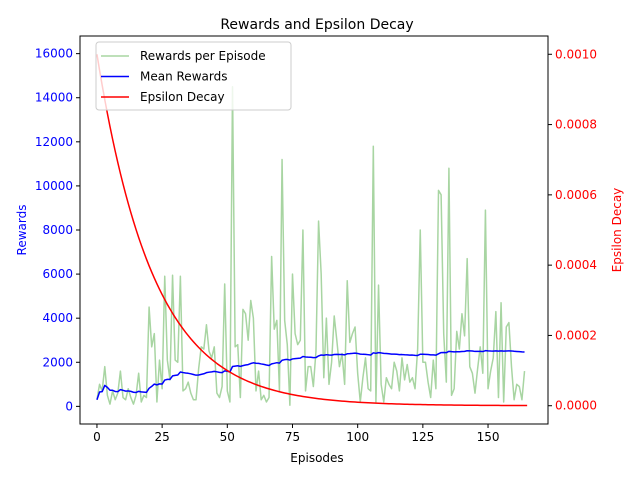 The width and height of the screenshot is (640, 480). Describe the element at coordinates (57, 274) in the screenshot. I see `y-left-tick-label: 6000` at that location.